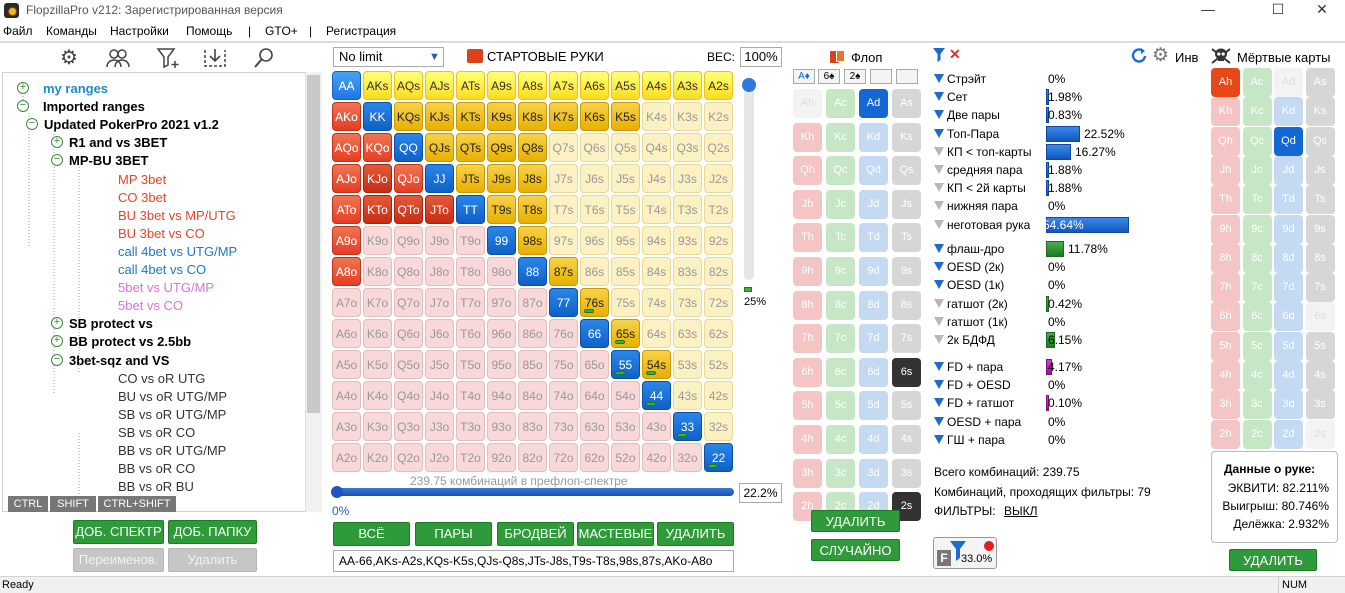  I want to click on dead-card-3s: 3s, so click(1320, 405).